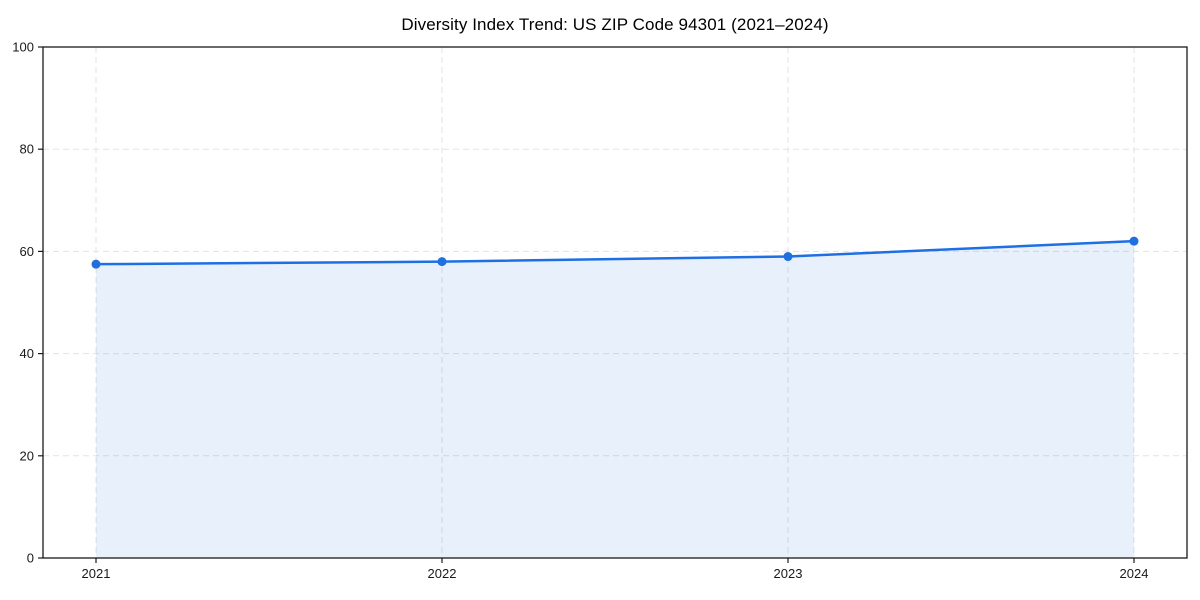 The width and height of the screenshot is (1200, 600). Describe the element at coordinates (27, 353) in the screenshot. I see `y-tick-label: 40` at that location.